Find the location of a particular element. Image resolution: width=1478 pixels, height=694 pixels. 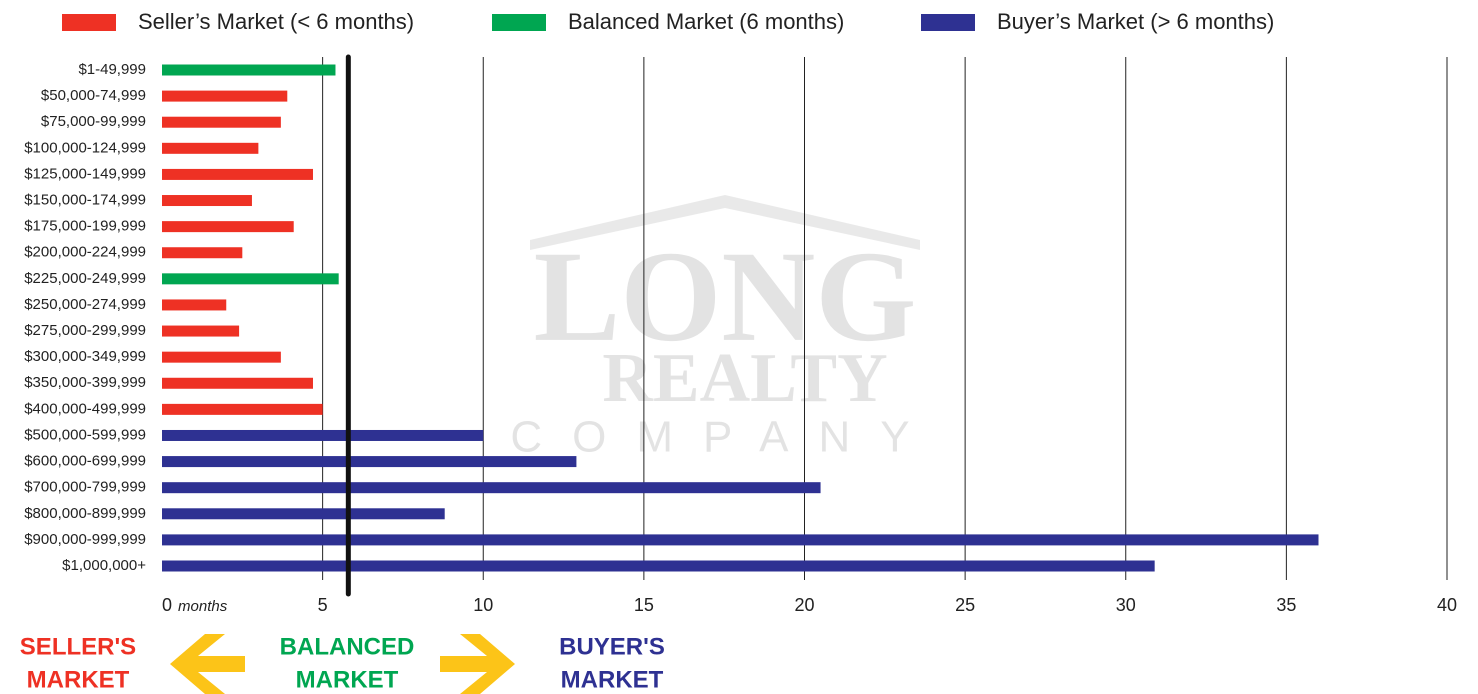

y-tick-label: $125,000-149,999 is located at coordinates (85, 173).